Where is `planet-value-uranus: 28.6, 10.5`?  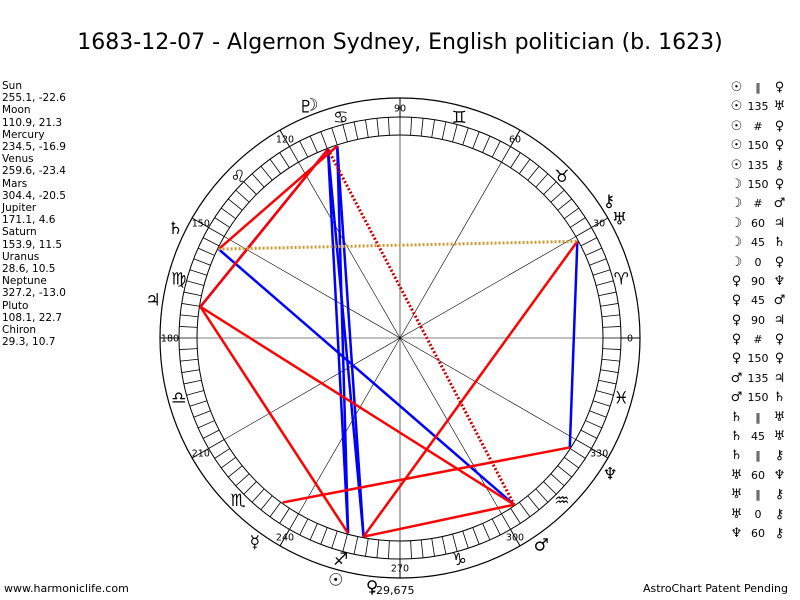 planet-value-uranus: 28.6, 10.5 is located at coordinates (29, 269).